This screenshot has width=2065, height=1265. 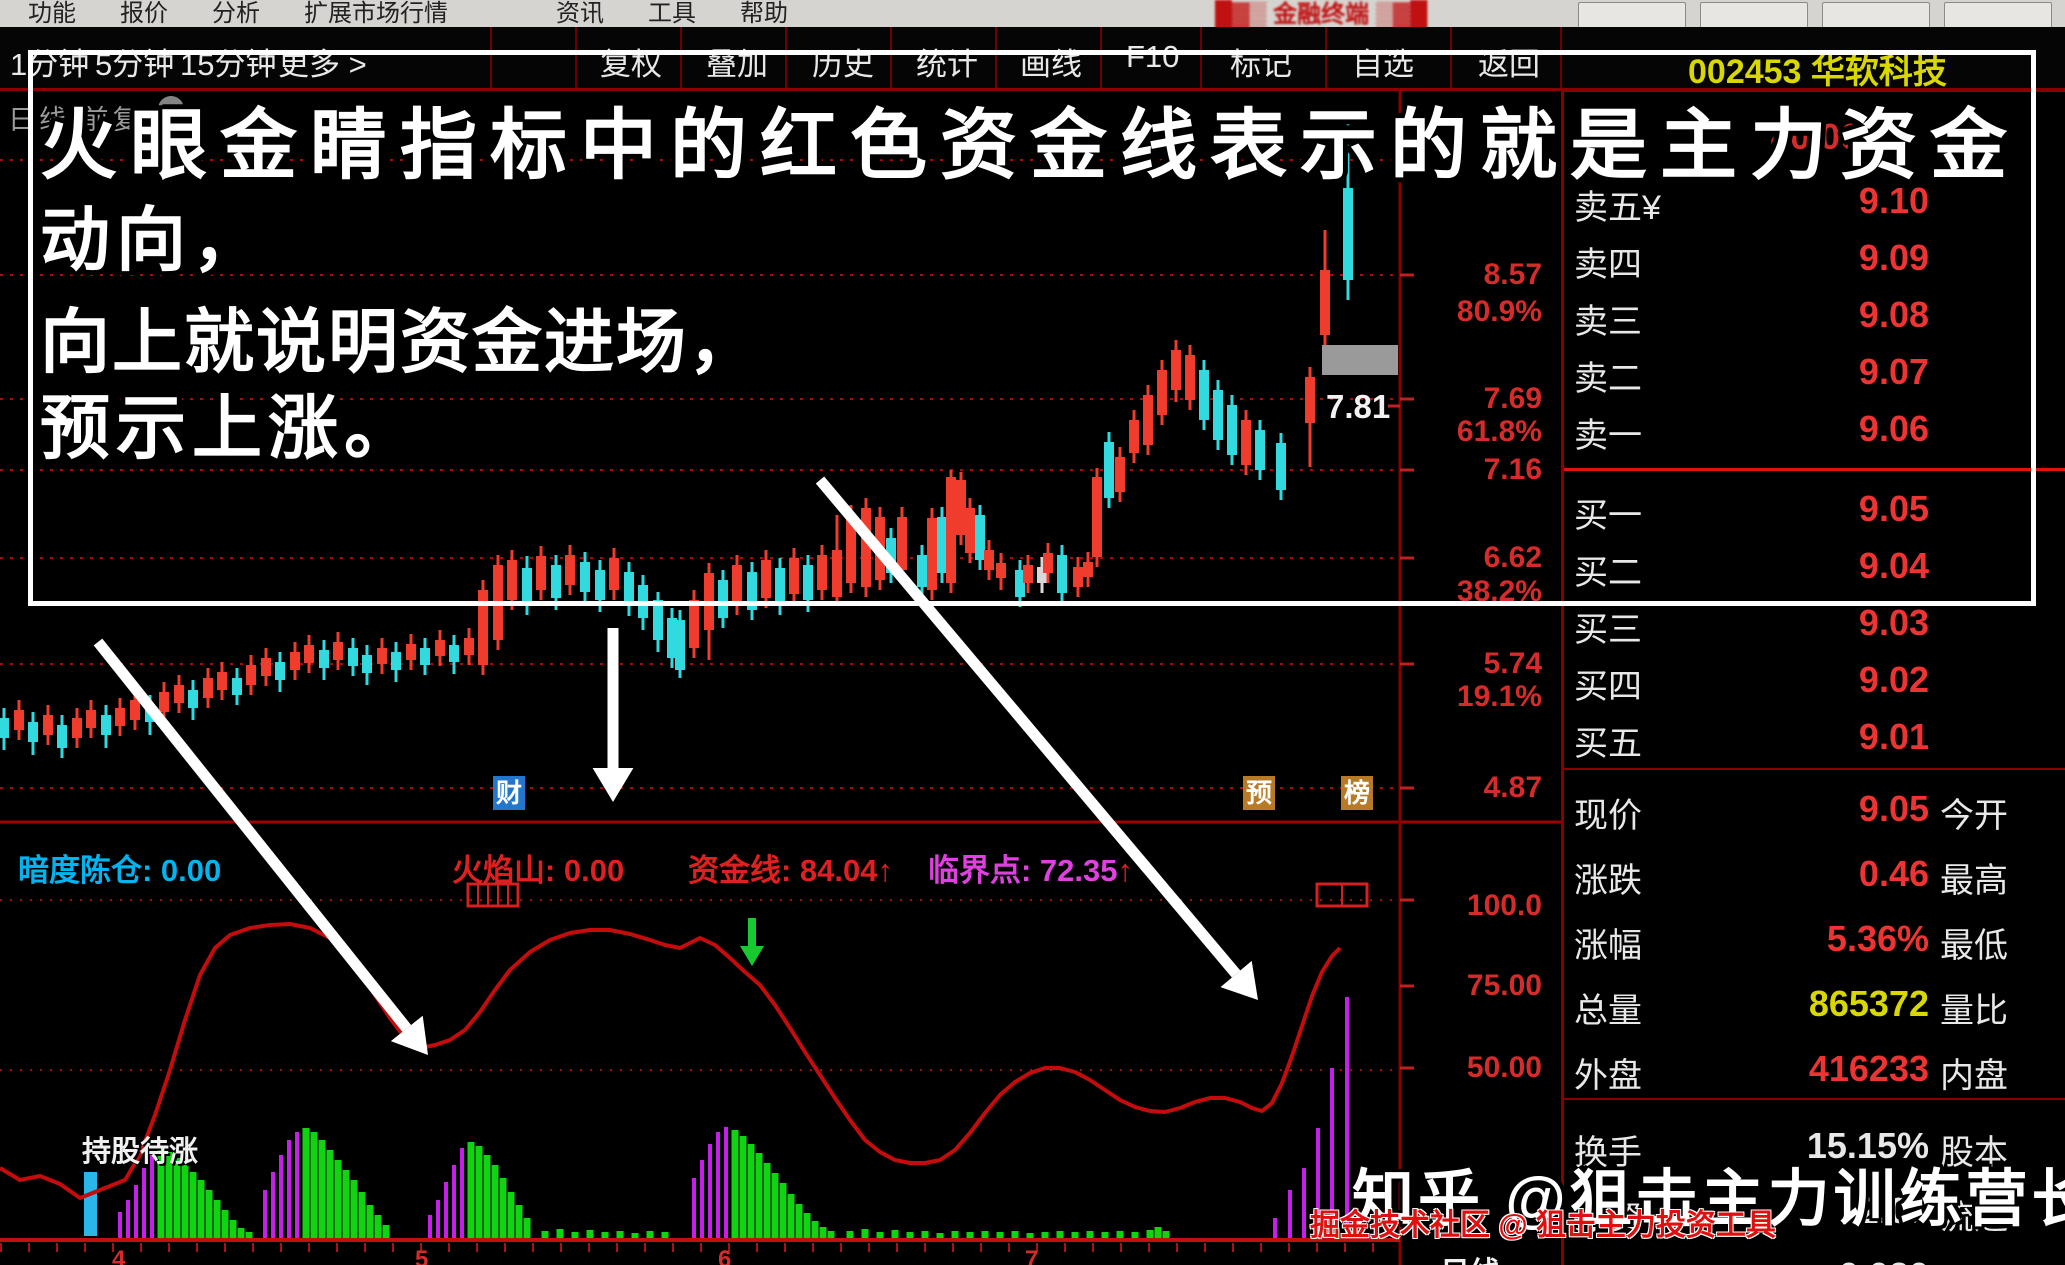 I want to click on quote-row-卖五¥: 卖五¥ 9.10, so click(x=1814, y=203).